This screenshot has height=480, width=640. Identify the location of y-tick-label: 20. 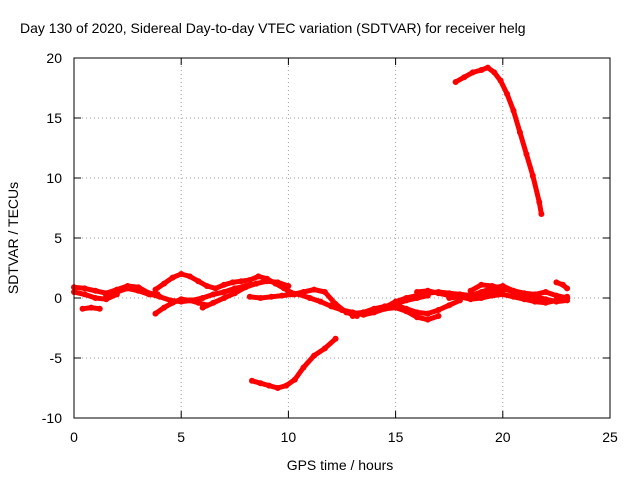
(54, 58).